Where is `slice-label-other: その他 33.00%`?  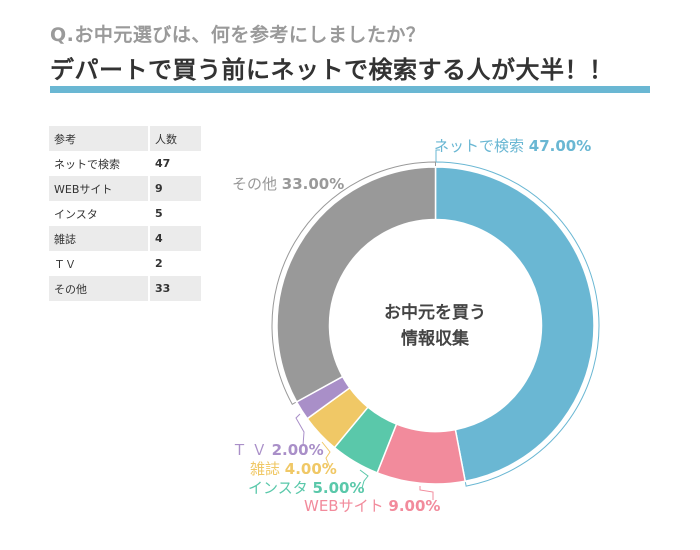
slice-label-other: その他 33.00% is located at coordinates (288, 183).